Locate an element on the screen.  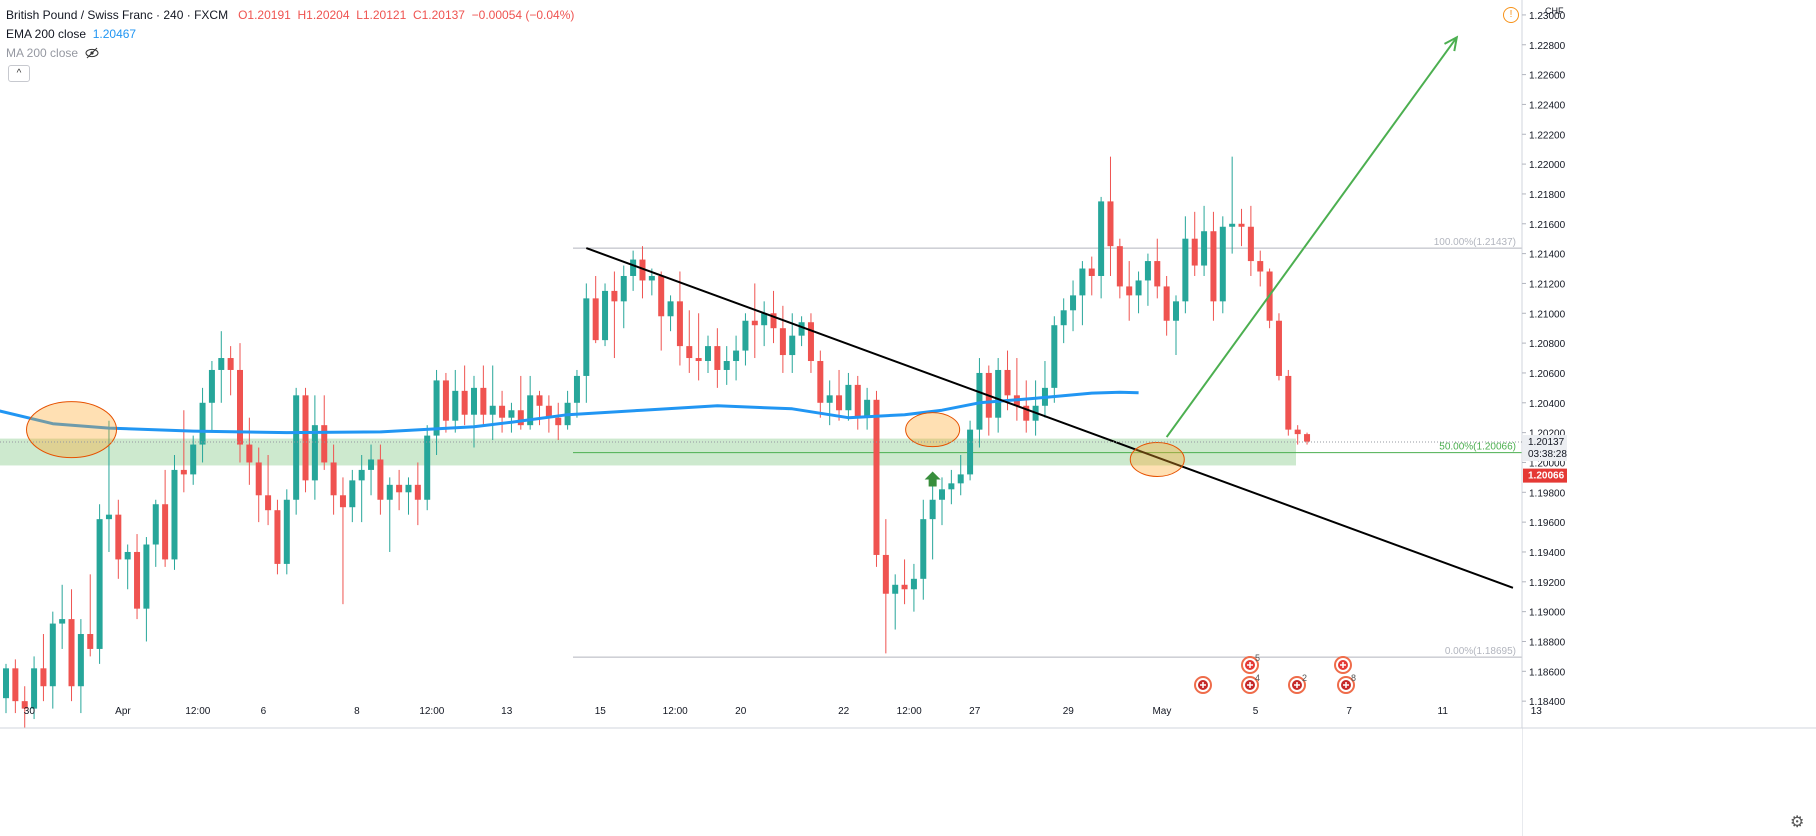
ema-value: 1.20467 is located at coordinates (114, 34).